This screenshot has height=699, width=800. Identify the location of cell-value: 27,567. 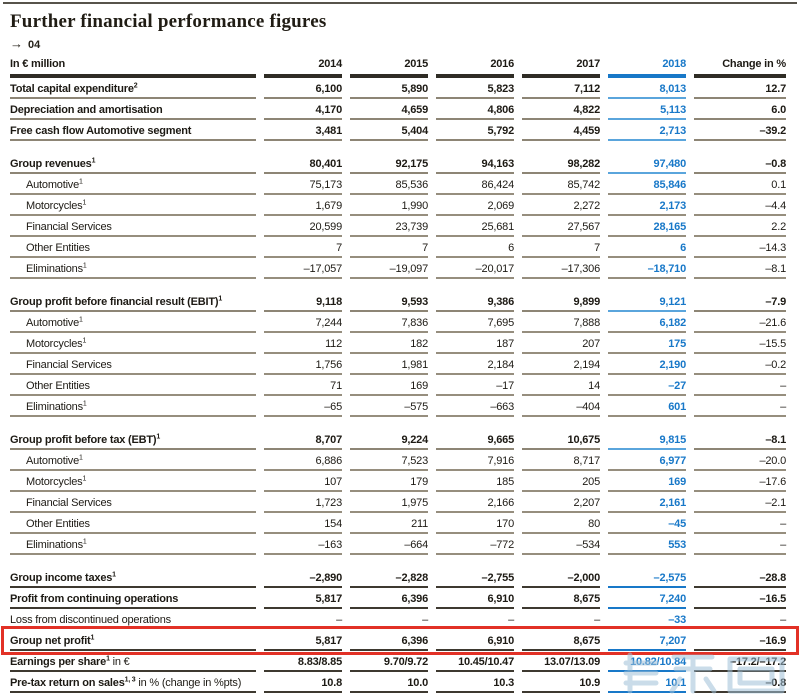
(561, 226).